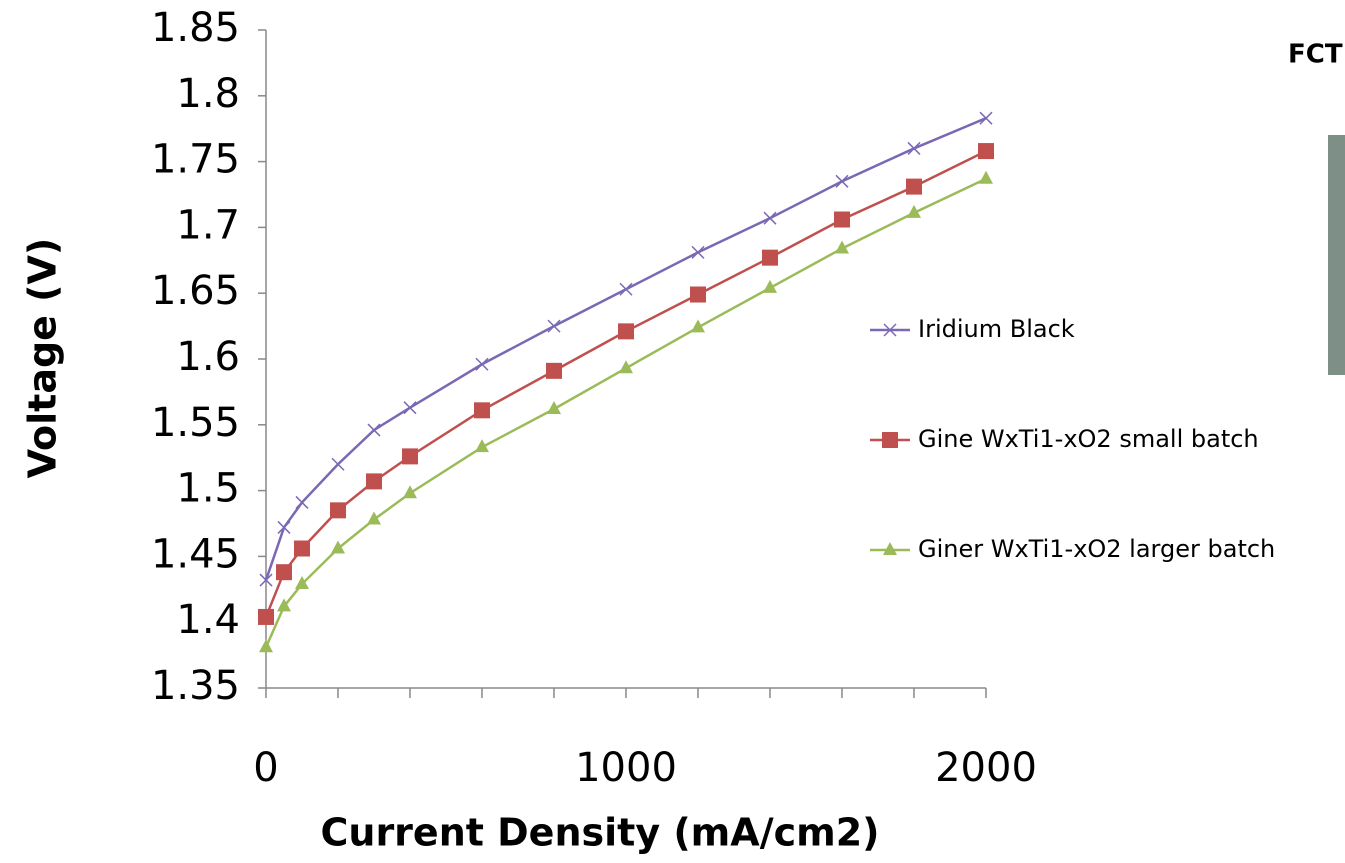 The image size is (1345, 863). Describe the element at coordinates (626, 768) in the screenshot. I see `x-tick-label: 1000` at that location.